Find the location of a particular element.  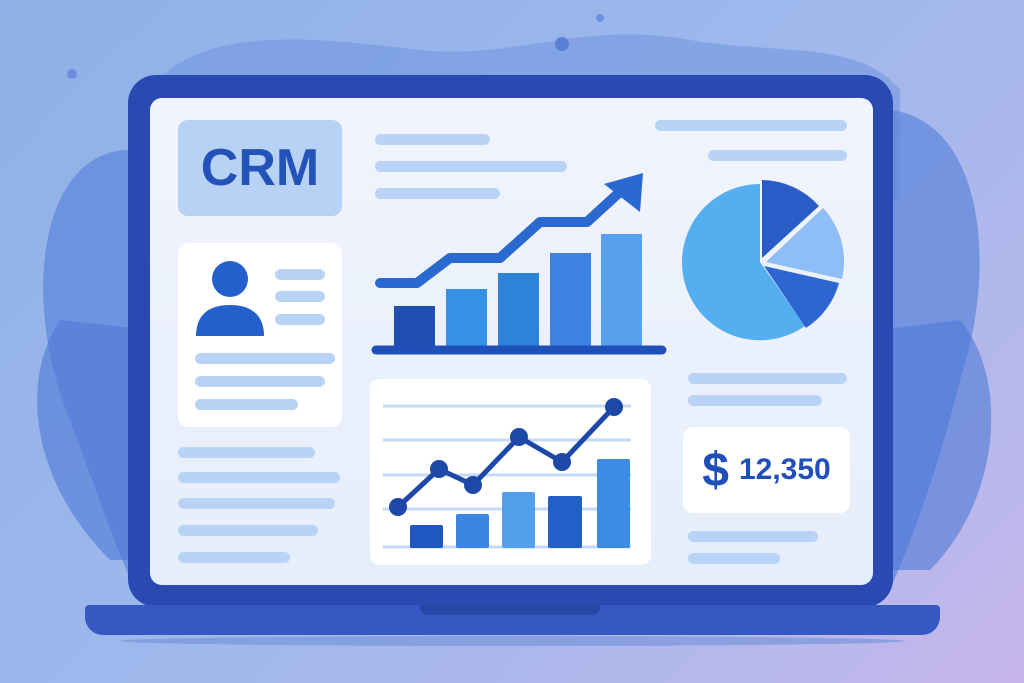

crm-logo-card: CRM is located at coordinates (260, 168).